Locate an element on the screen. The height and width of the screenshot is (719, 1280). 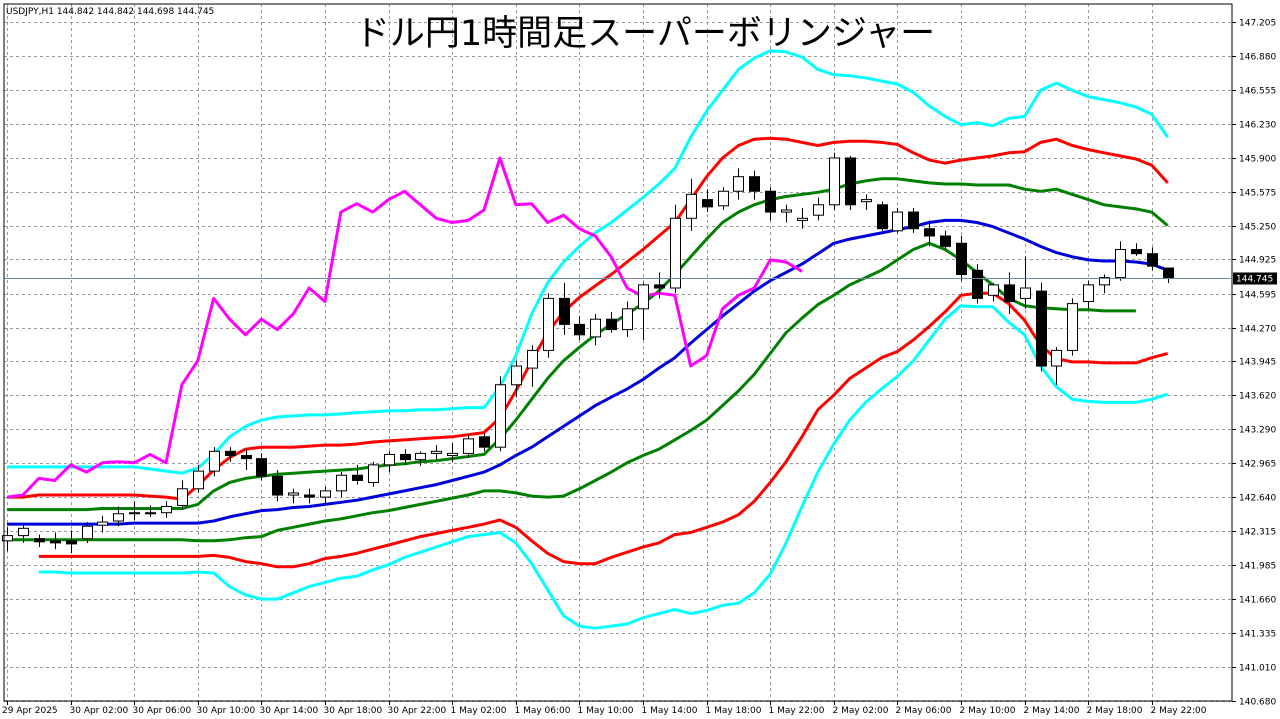
y-tick-label: 146.555 is located at coordinates (1257, 92).